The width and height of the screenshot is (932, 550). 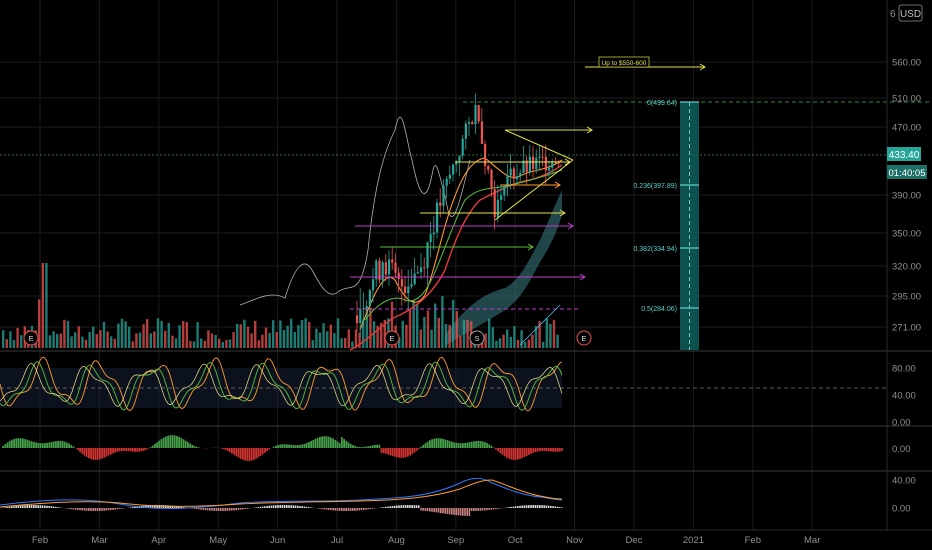 What do you see at coordinates (662, 103) in the screenshot?
I see `fib-level-label: 0(499.64)` at bounding box center [662, 103].